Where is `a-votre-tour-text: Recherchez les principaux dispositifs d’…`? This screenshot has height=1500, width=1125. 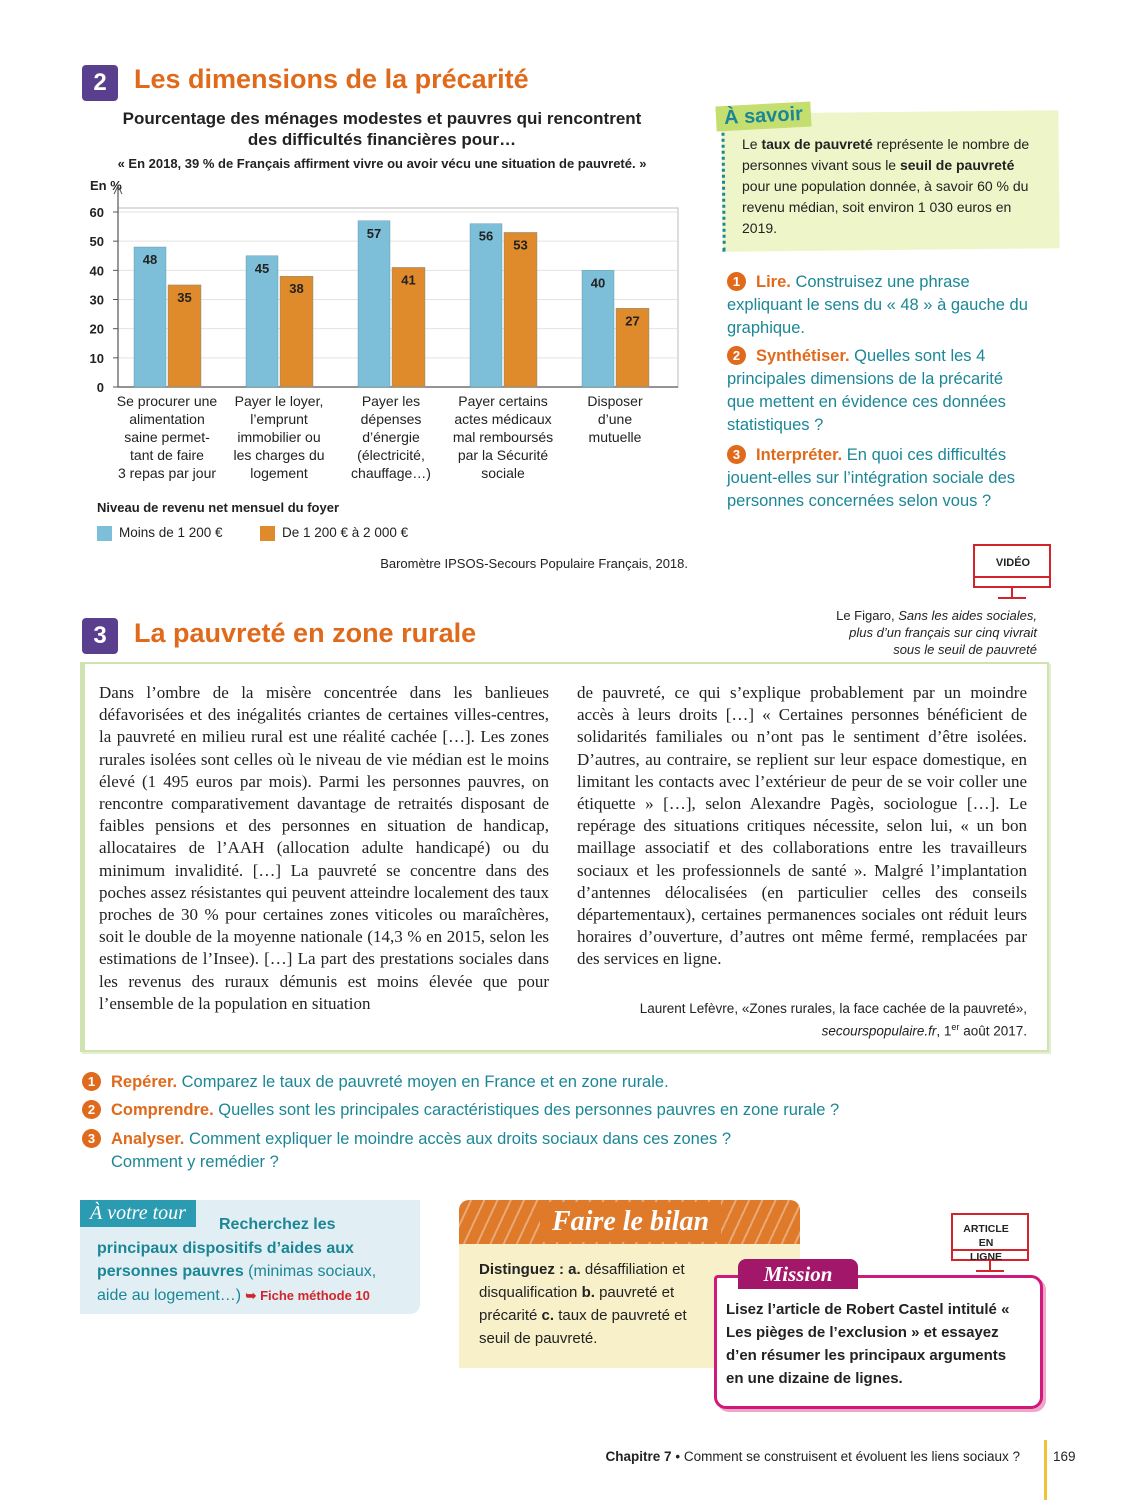 a-votre-tour-text: Recherchez les principaux dispositifs d’… is located at coordinates (252, 1260).